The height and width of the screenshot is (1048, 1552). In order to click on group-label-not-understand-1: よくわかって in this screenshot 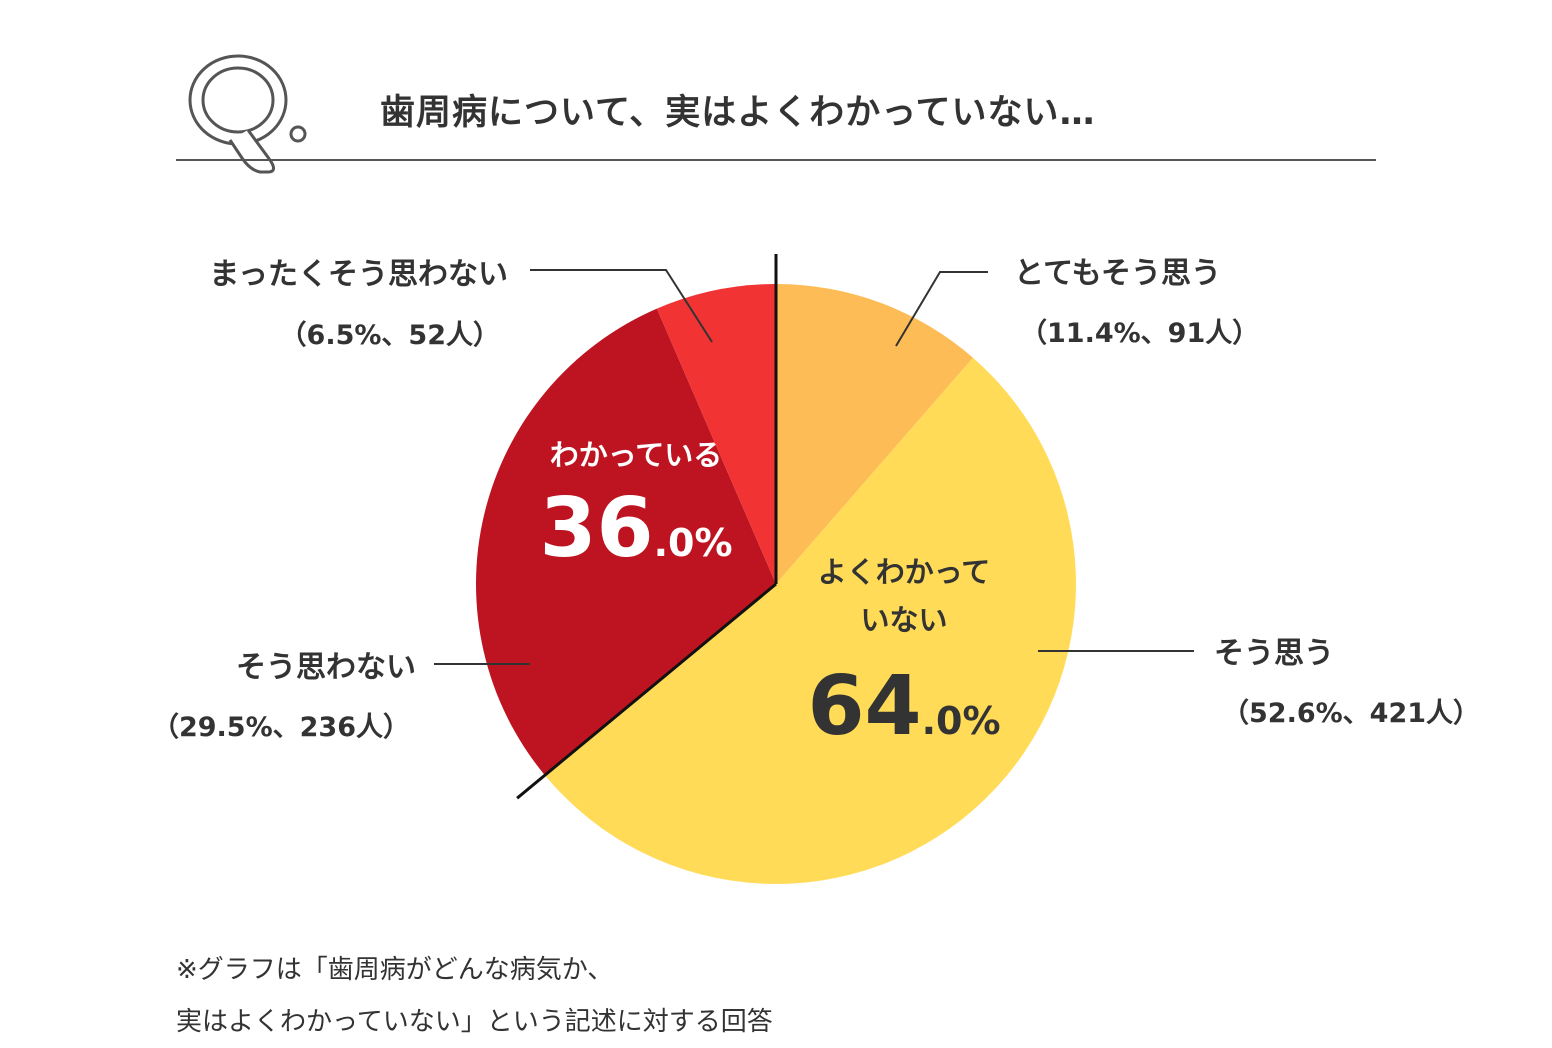, I will do `click(904, 572)`.